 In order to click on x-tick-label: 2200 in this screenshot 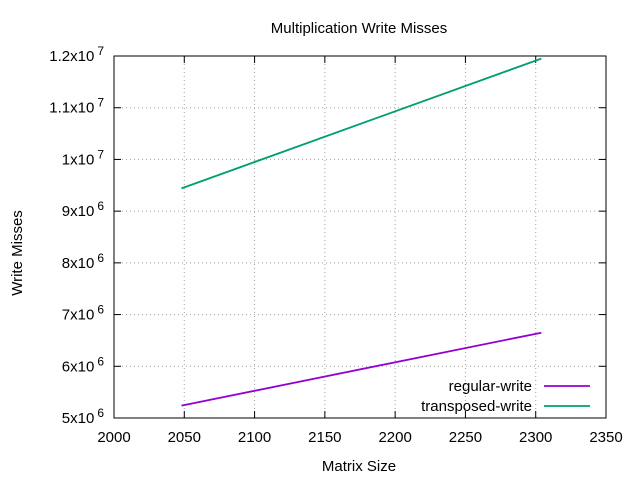, I will do `click(394, 437)`.